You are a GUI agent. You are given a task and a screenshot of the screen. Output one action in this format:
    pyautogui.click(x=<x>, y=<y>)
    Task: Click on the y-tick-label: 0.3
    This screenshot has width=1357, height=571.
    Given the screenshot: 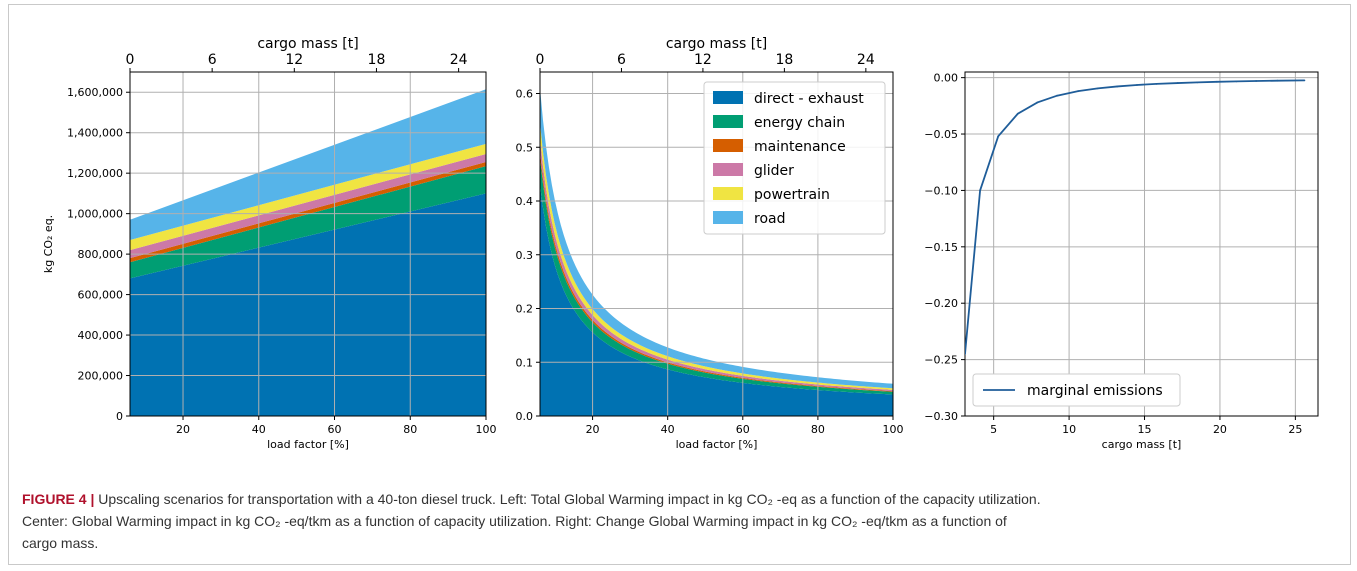 What is the action you would take?
    pyautogui.click(x=525, y=255)
    